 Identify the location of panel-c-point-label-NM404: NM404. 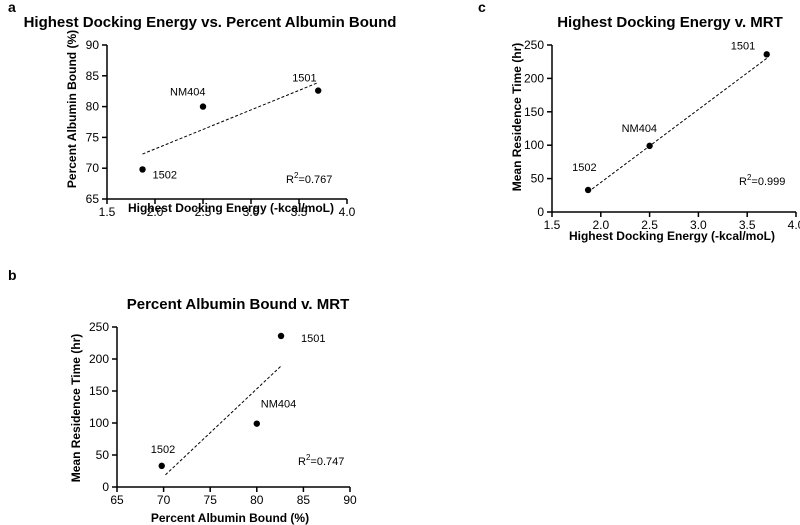
(639, 129).